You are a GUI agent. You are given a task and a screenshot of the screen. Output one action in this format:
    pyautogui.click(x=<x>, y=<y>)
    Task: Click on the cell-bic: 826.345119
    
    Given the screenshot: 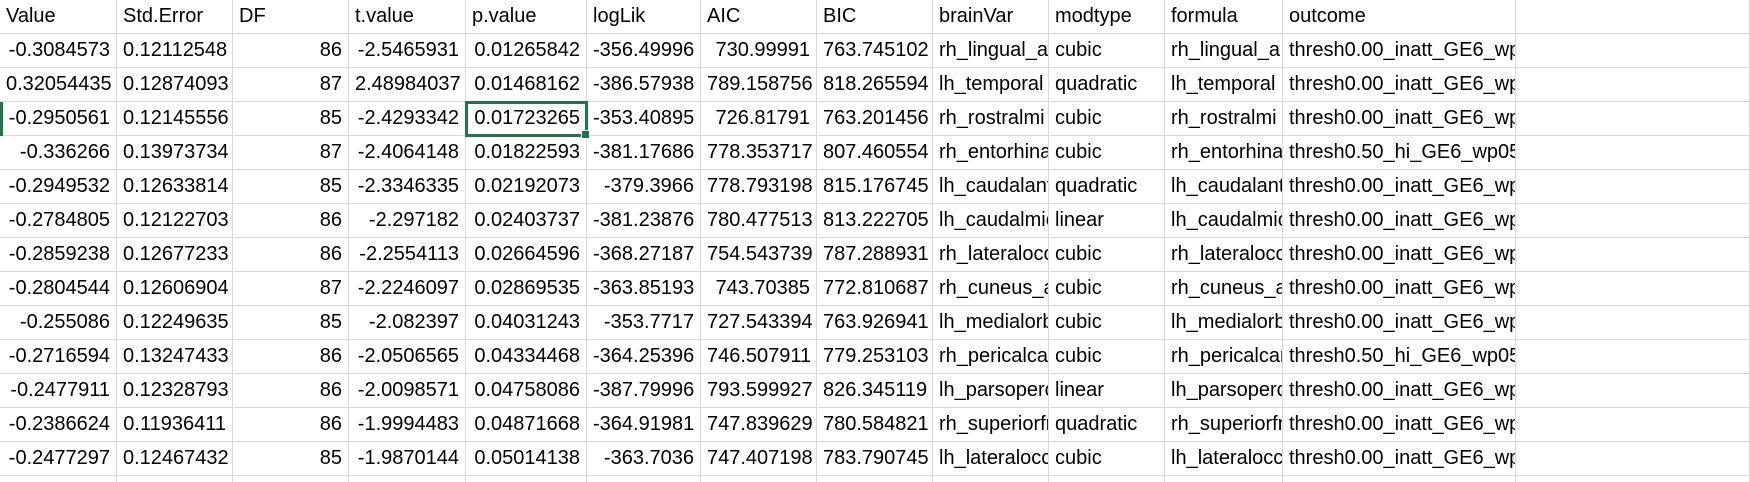 What is the action you would take?
    pyautogui.click(x=875, y=391)
    